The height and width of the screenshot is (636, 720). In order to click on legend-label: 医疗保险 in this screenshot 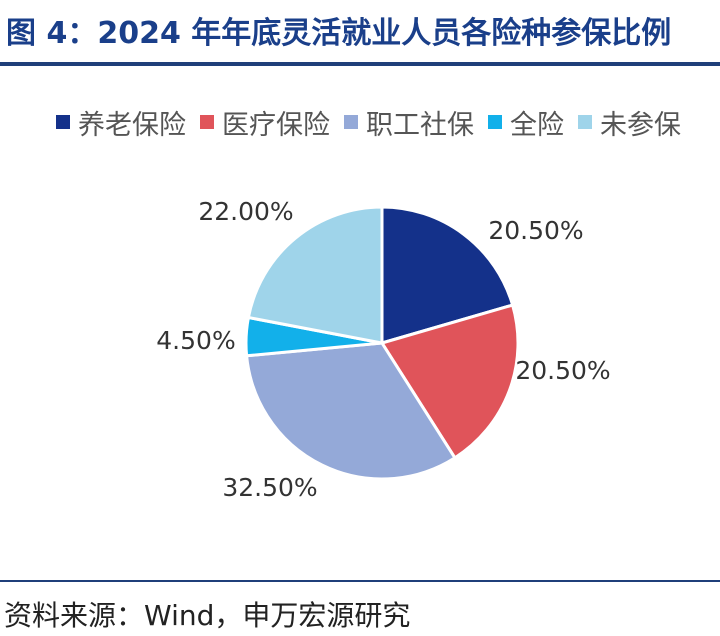, I will do `click(276, 125)`.